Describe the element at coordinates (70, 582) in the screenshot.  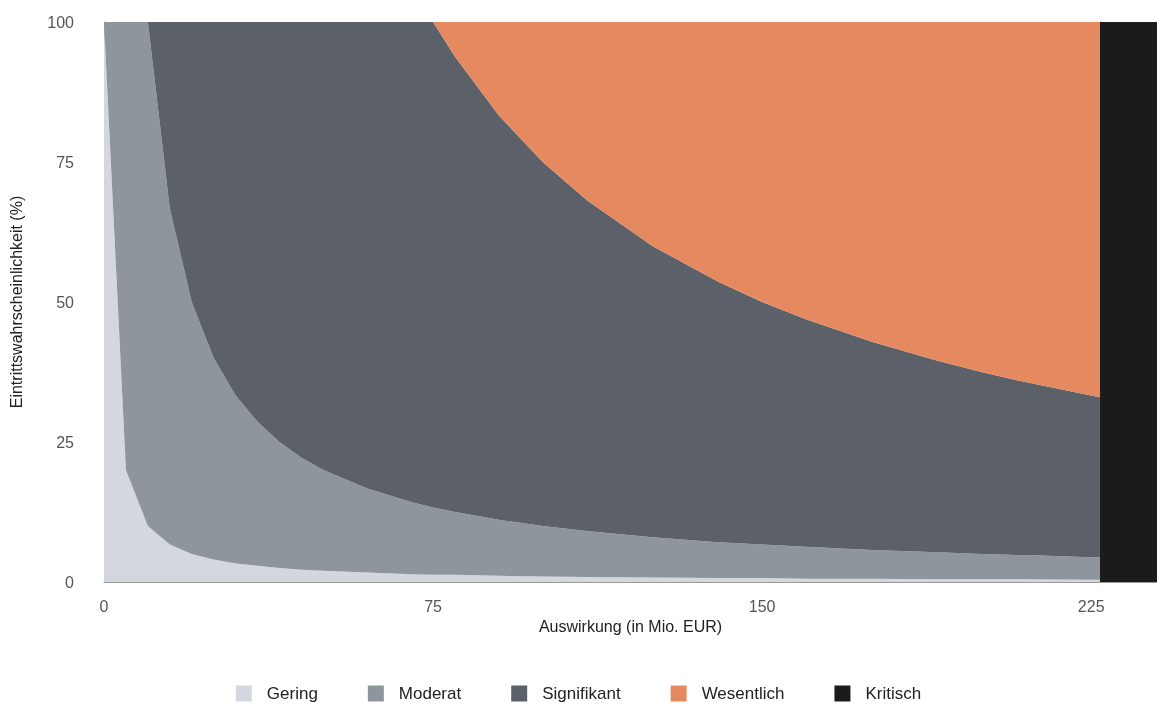
I see `y-tick-label: 0` at that location.